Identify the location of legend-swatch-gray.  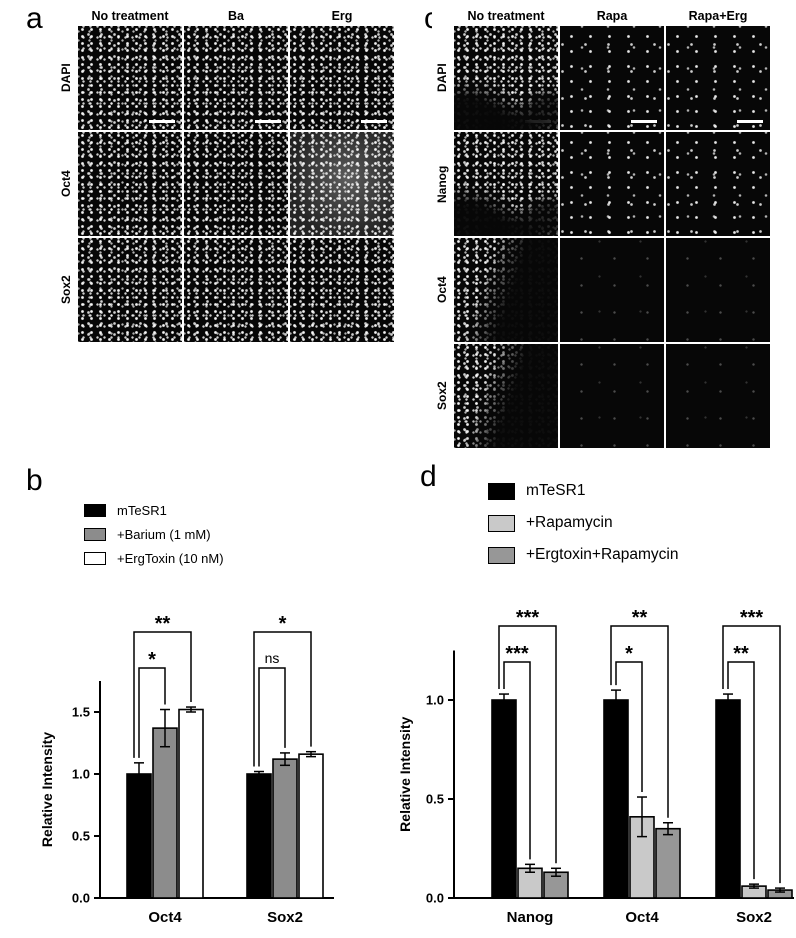
(95, 534).